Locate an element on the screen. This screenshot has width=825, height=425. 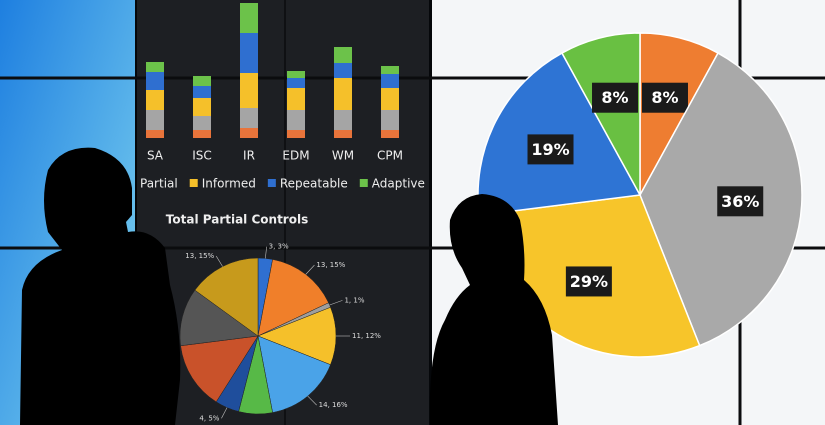
x-tick-label: WM is located at coordinates (343, 156).